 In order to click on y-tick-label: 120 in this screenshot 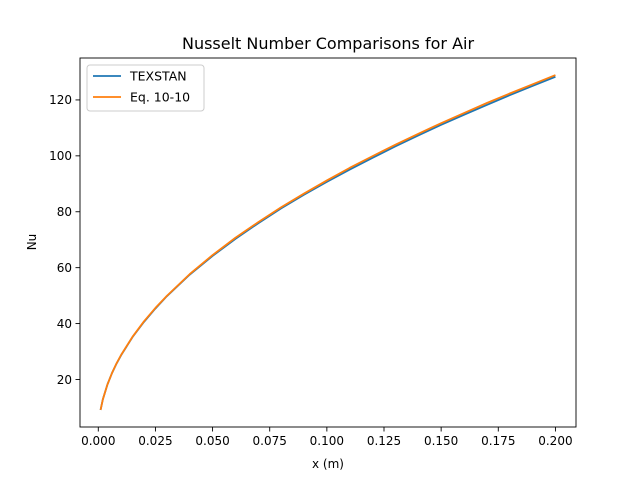, I will do `click(60, 100)`.